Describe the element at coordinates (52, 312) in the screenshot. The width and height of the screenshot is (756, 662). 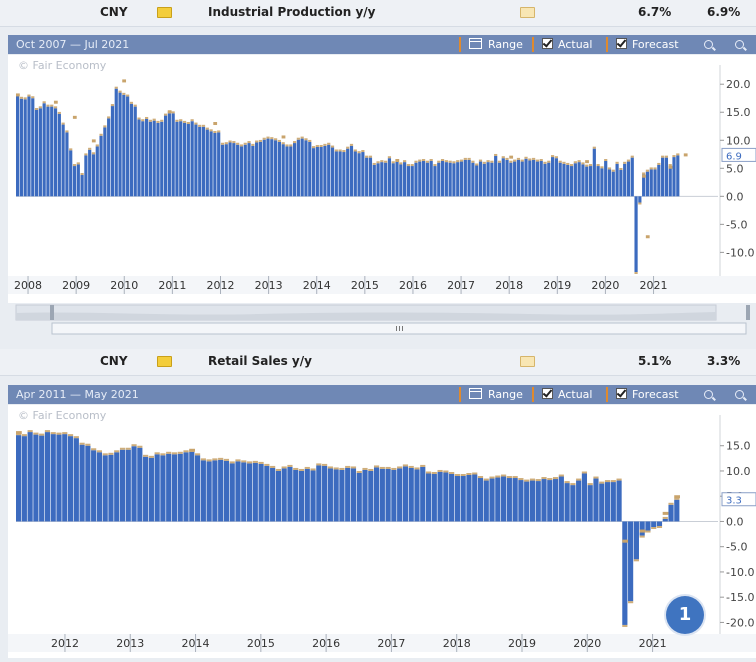
I see `navigator-left-handle` at that location.